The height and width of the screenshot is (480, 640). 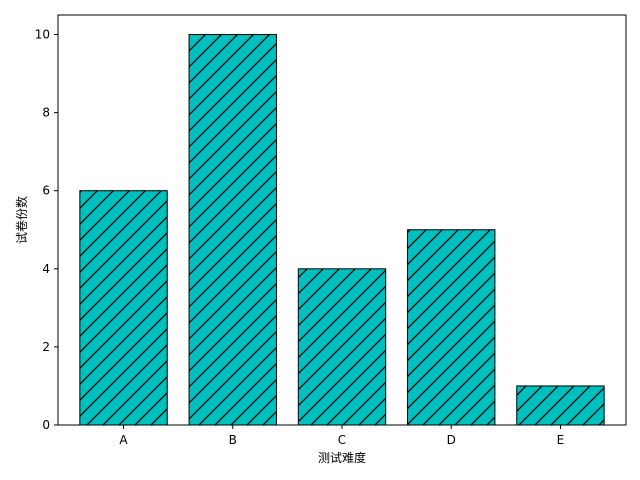 What do you see at coordinates (561, 440) in the screenshot?
I see `x-tick-label-E: E` at bounding box center [561, 440].